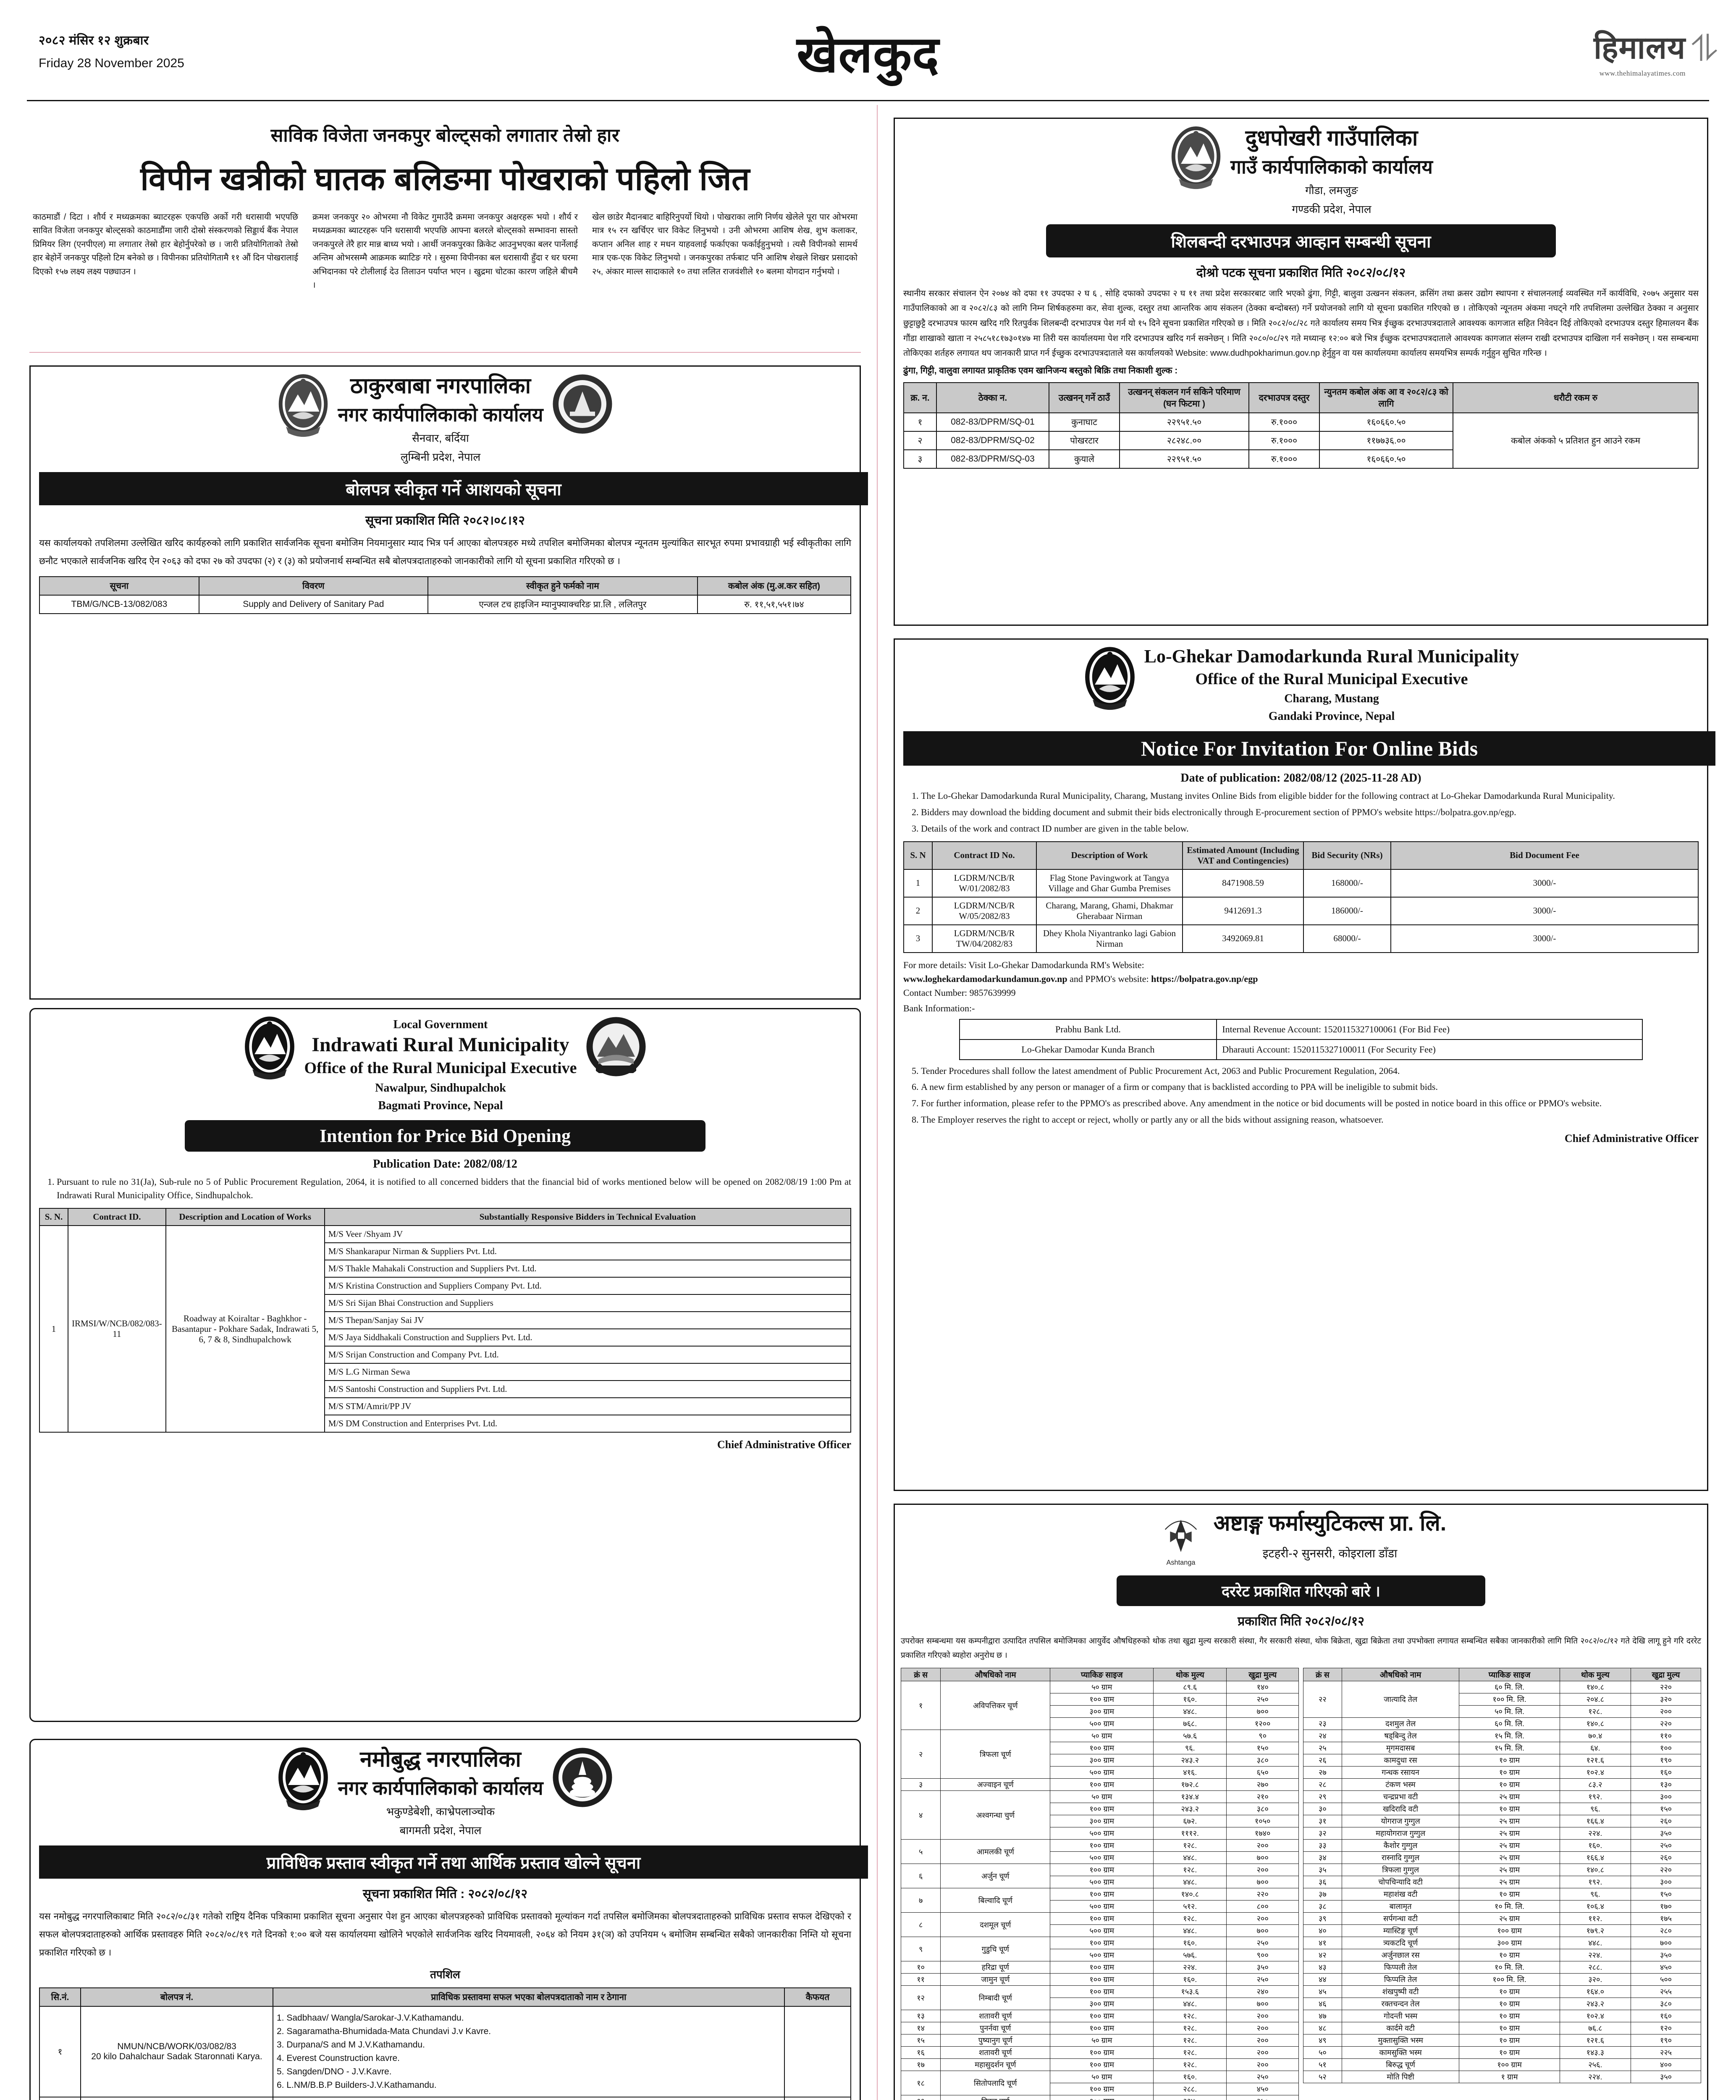  I want to click on cell-sn: २६, so click(1322, 1760).